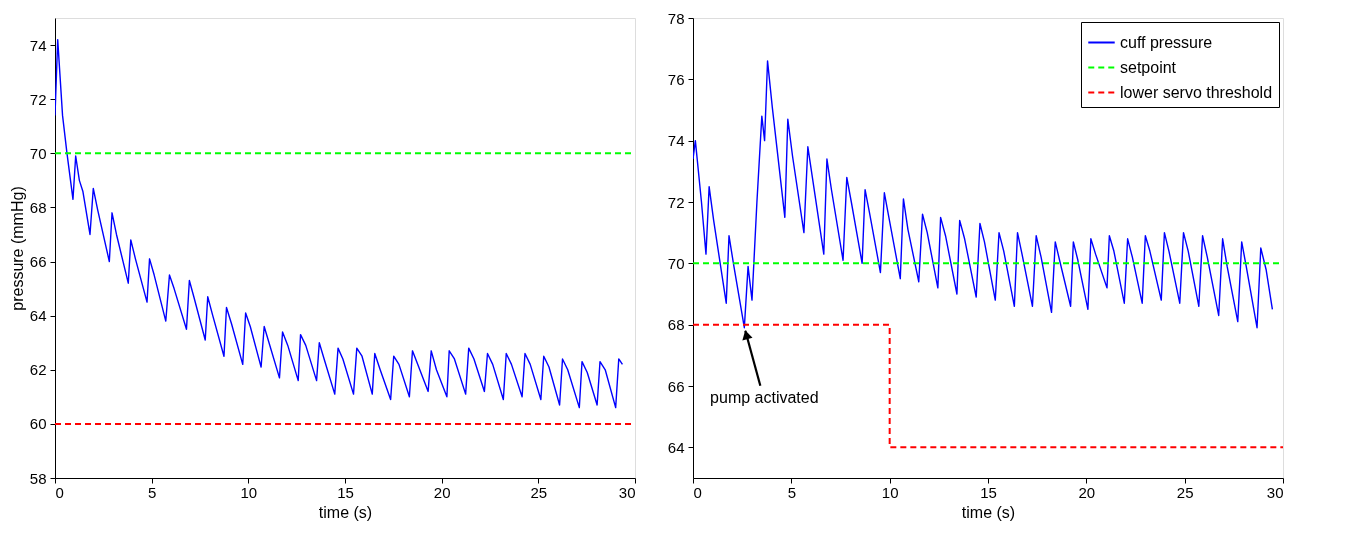 The image size is (1369, 542). I want to click on legend-label: cuff pressure, so click(1166, 42).